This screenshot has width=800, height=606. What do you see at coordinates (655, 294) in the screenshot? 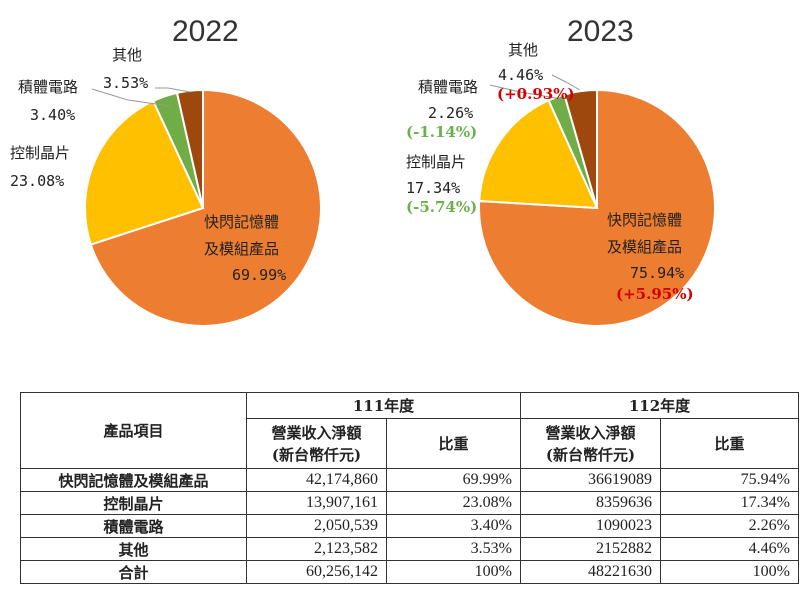
I see `label-flash-change-2023: (+5.95%)` at bounding box center [655, 294].